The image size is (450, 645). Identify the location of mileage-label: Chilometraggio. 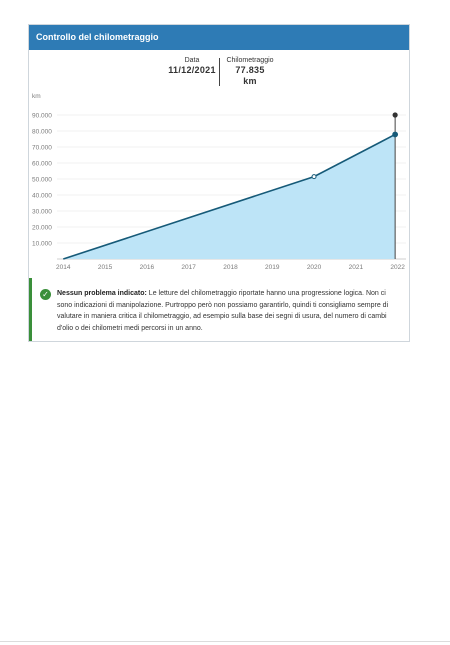
(250, 60).